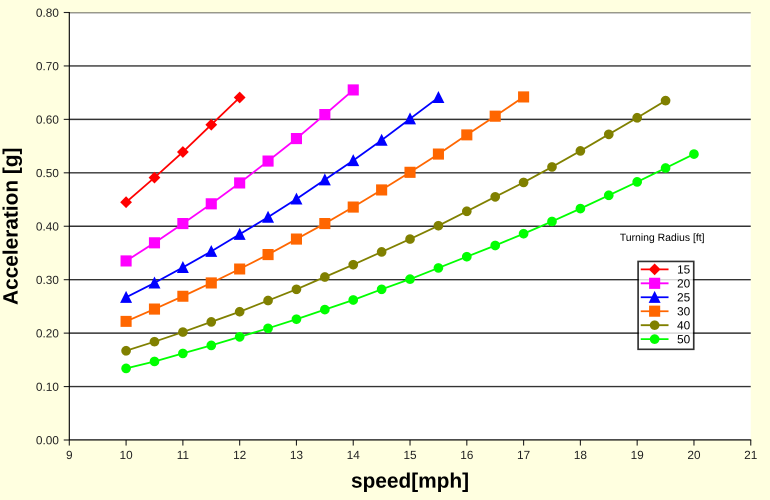 The image size is (770, 500). What do you see at coordinates (467, 455) in the screenshot?
I see `x-tick-label: 16` at bounding box center [467, 455].